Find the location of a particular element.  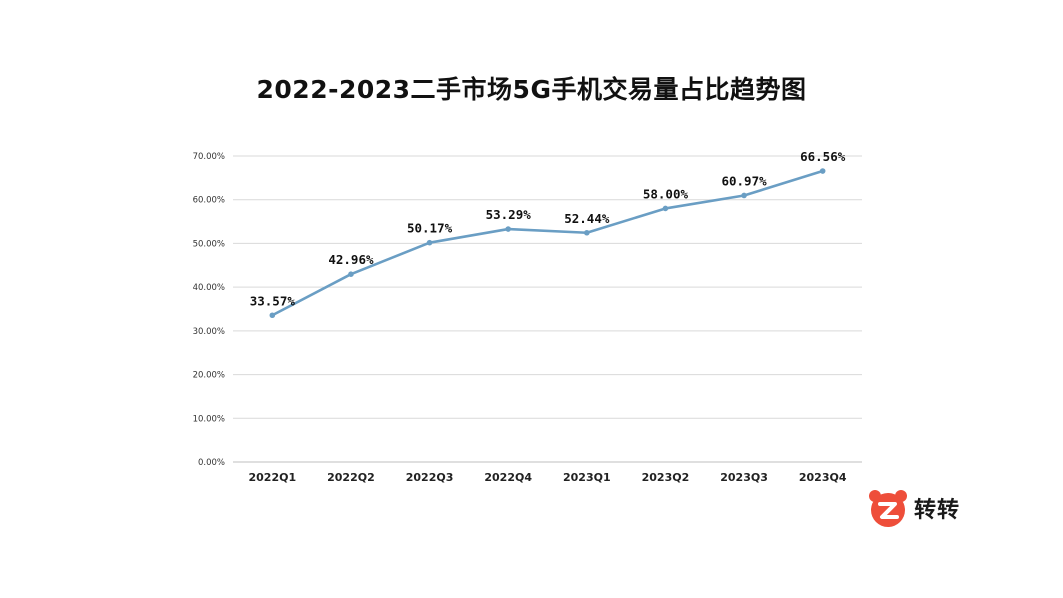

data-label: 53.29% is located at coordinates (509, 214).